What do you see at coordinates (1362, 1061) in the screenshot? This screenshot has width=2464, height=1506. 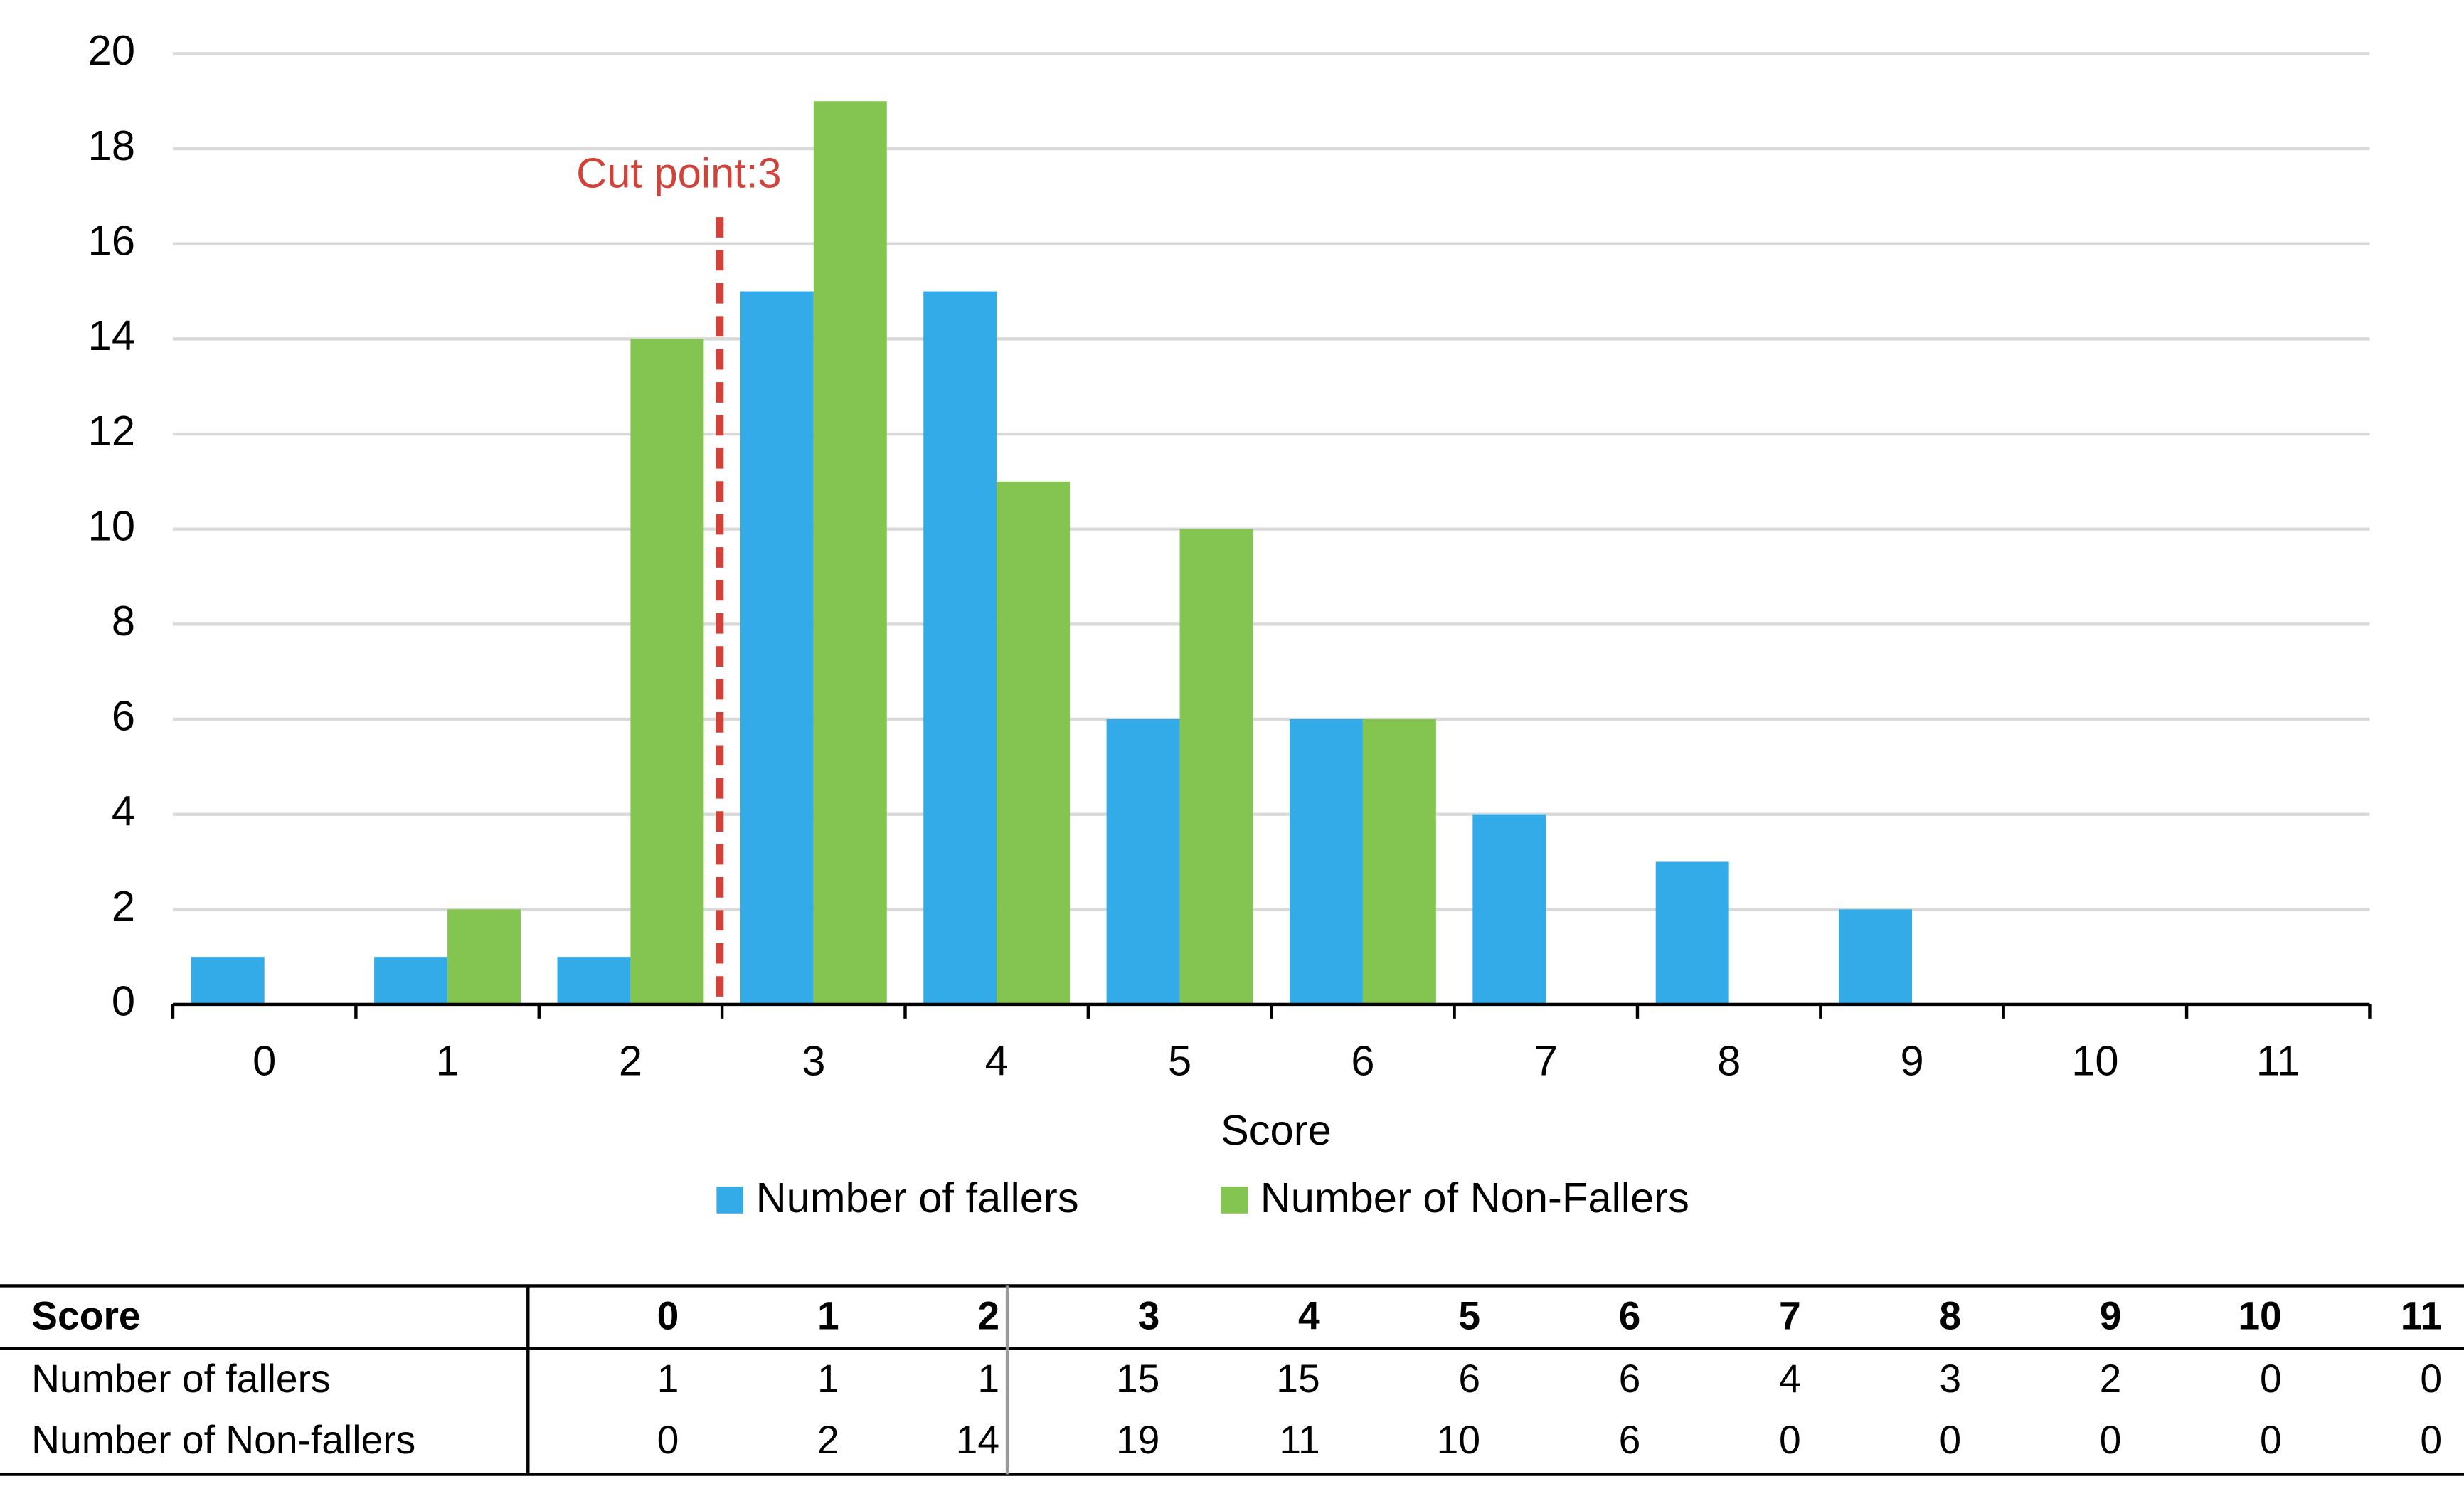 I see `x-tick-label: 6` at bounding box center [1362, 1061].